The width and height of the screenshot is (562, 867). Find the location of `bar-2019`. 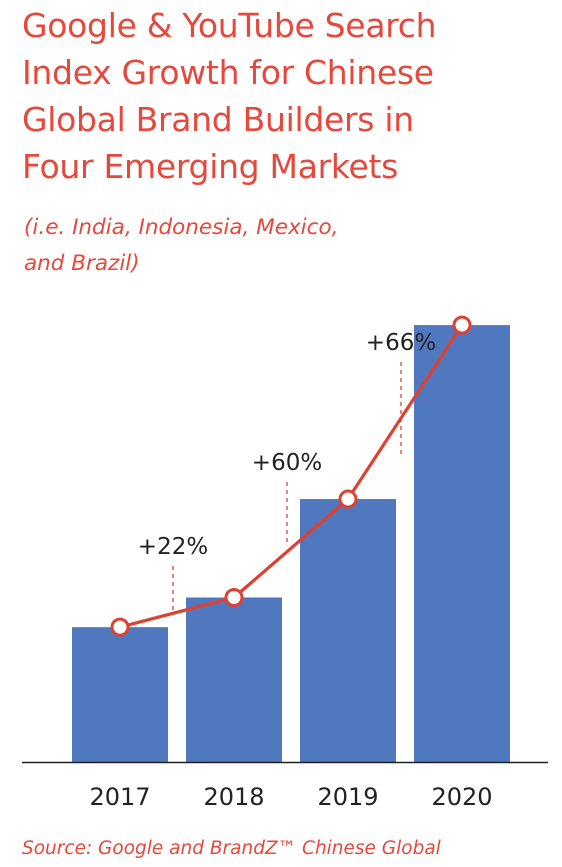

bar-2019 is located at coordinates (348, 630).